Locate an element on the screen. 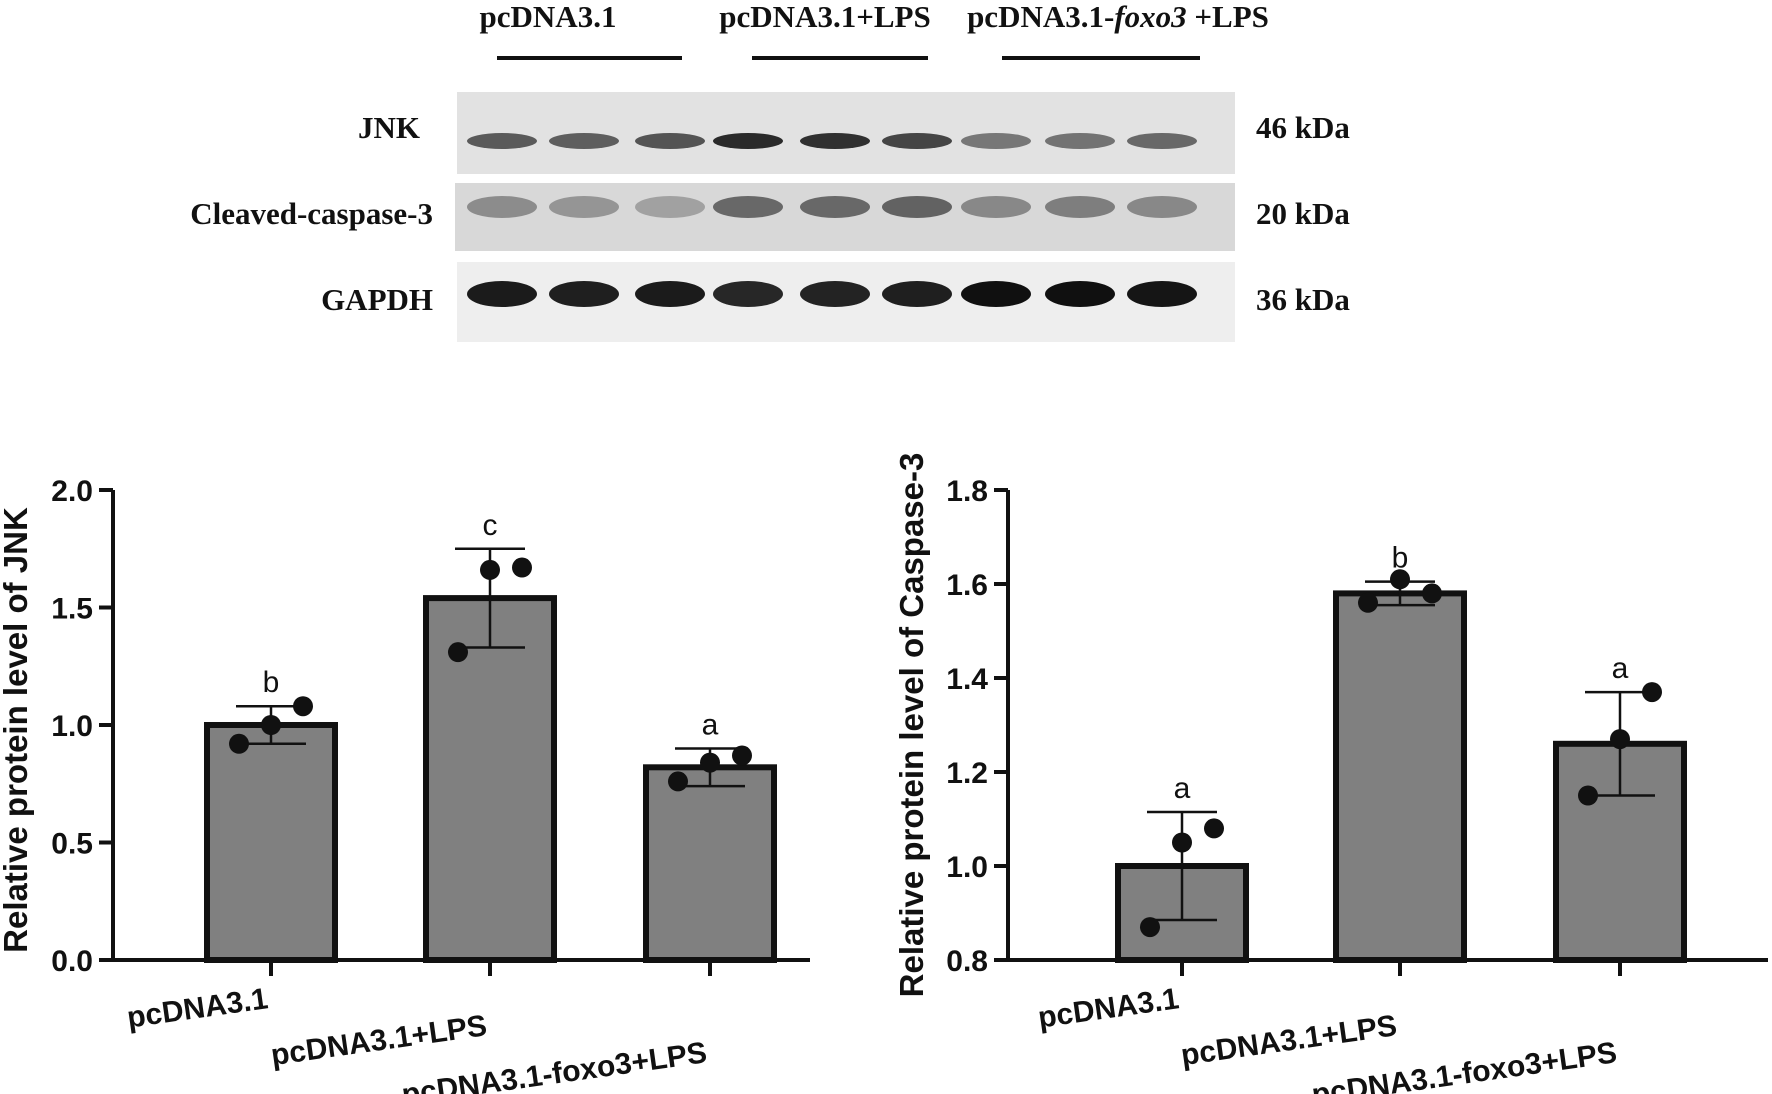  significance-letter: c is located at coordinates (490, 525).